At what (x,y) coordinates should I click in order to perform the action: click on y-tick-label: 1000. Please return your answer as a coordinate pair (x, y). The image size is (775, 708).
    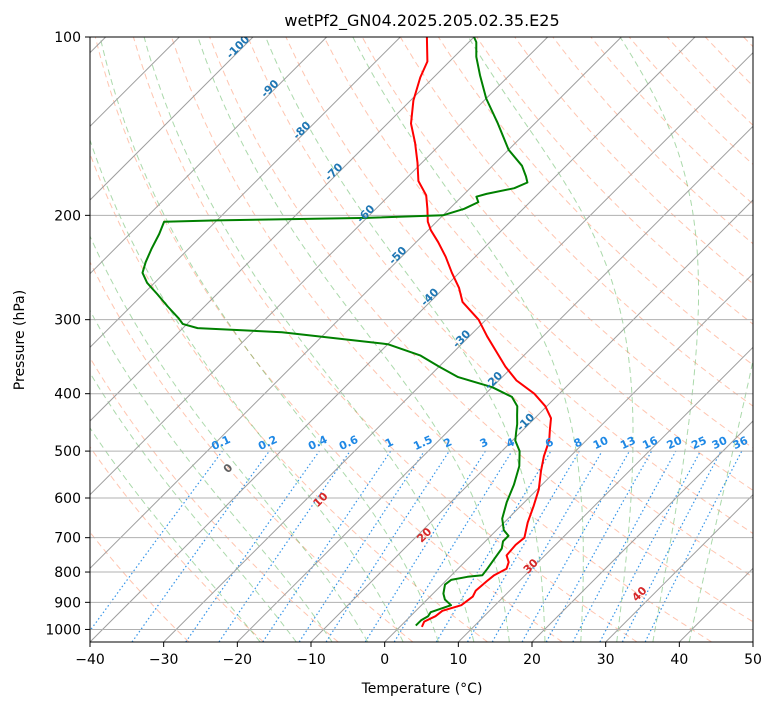
    Looking at the image, I should click on (63, 630).